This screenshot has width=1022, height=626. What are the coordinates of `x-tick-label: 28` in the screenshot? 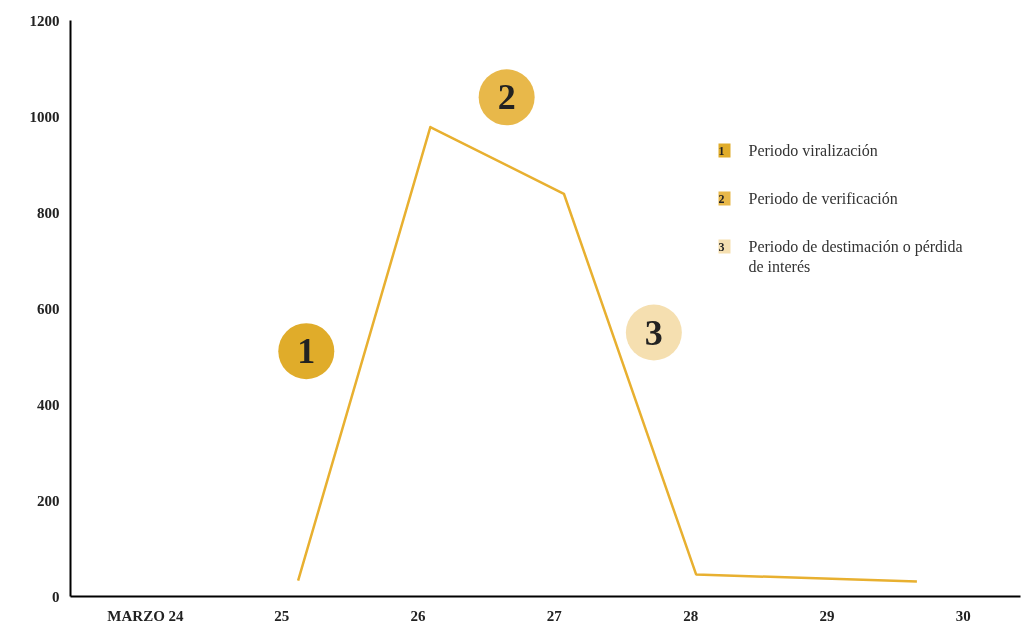 It's located at (691, 615).